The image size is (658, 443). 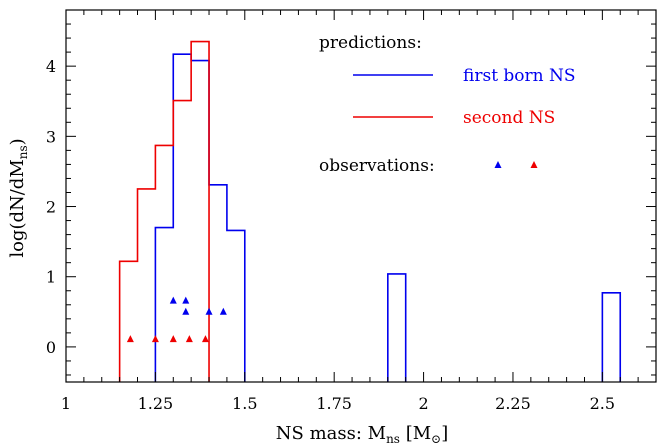 I want to click on x-axis-label: NS mass: Mns [M⊙], so click(x=362, y=433).